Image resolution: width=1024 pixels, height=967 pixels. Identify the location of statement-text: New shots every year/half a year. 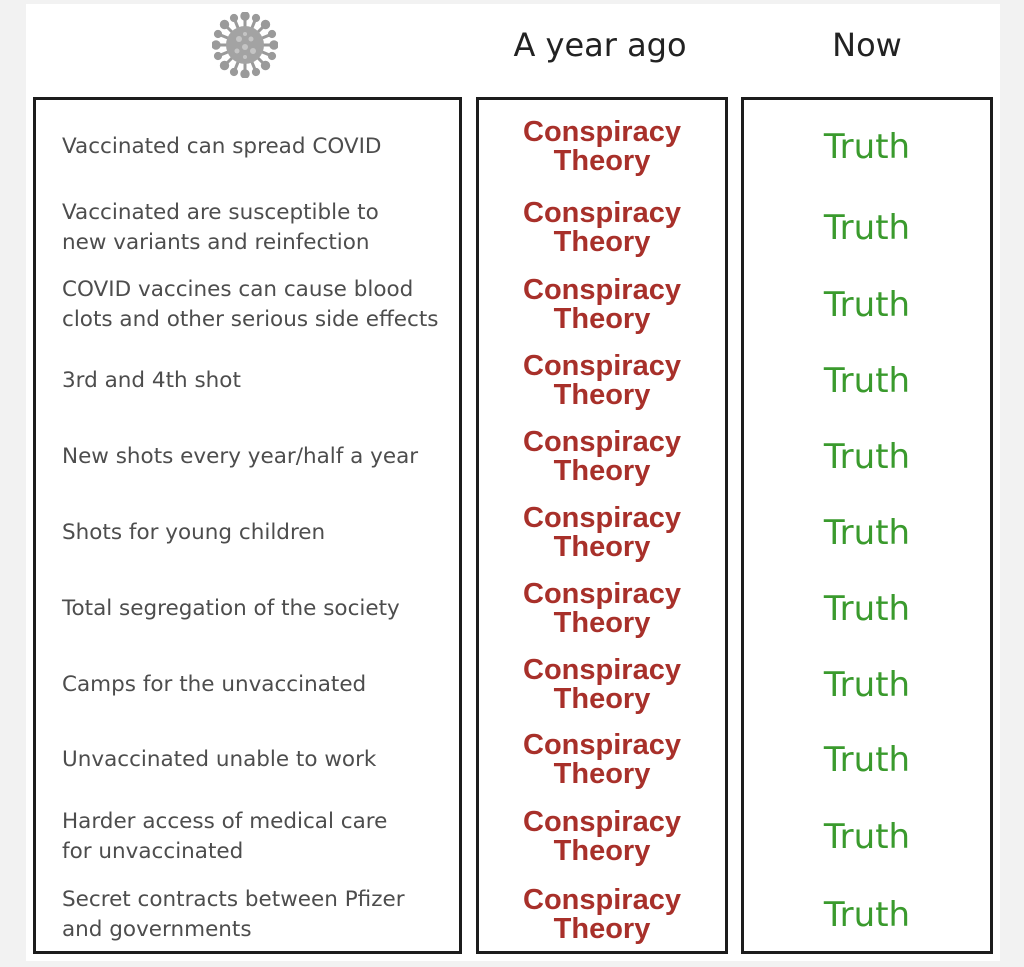
(240, 456).